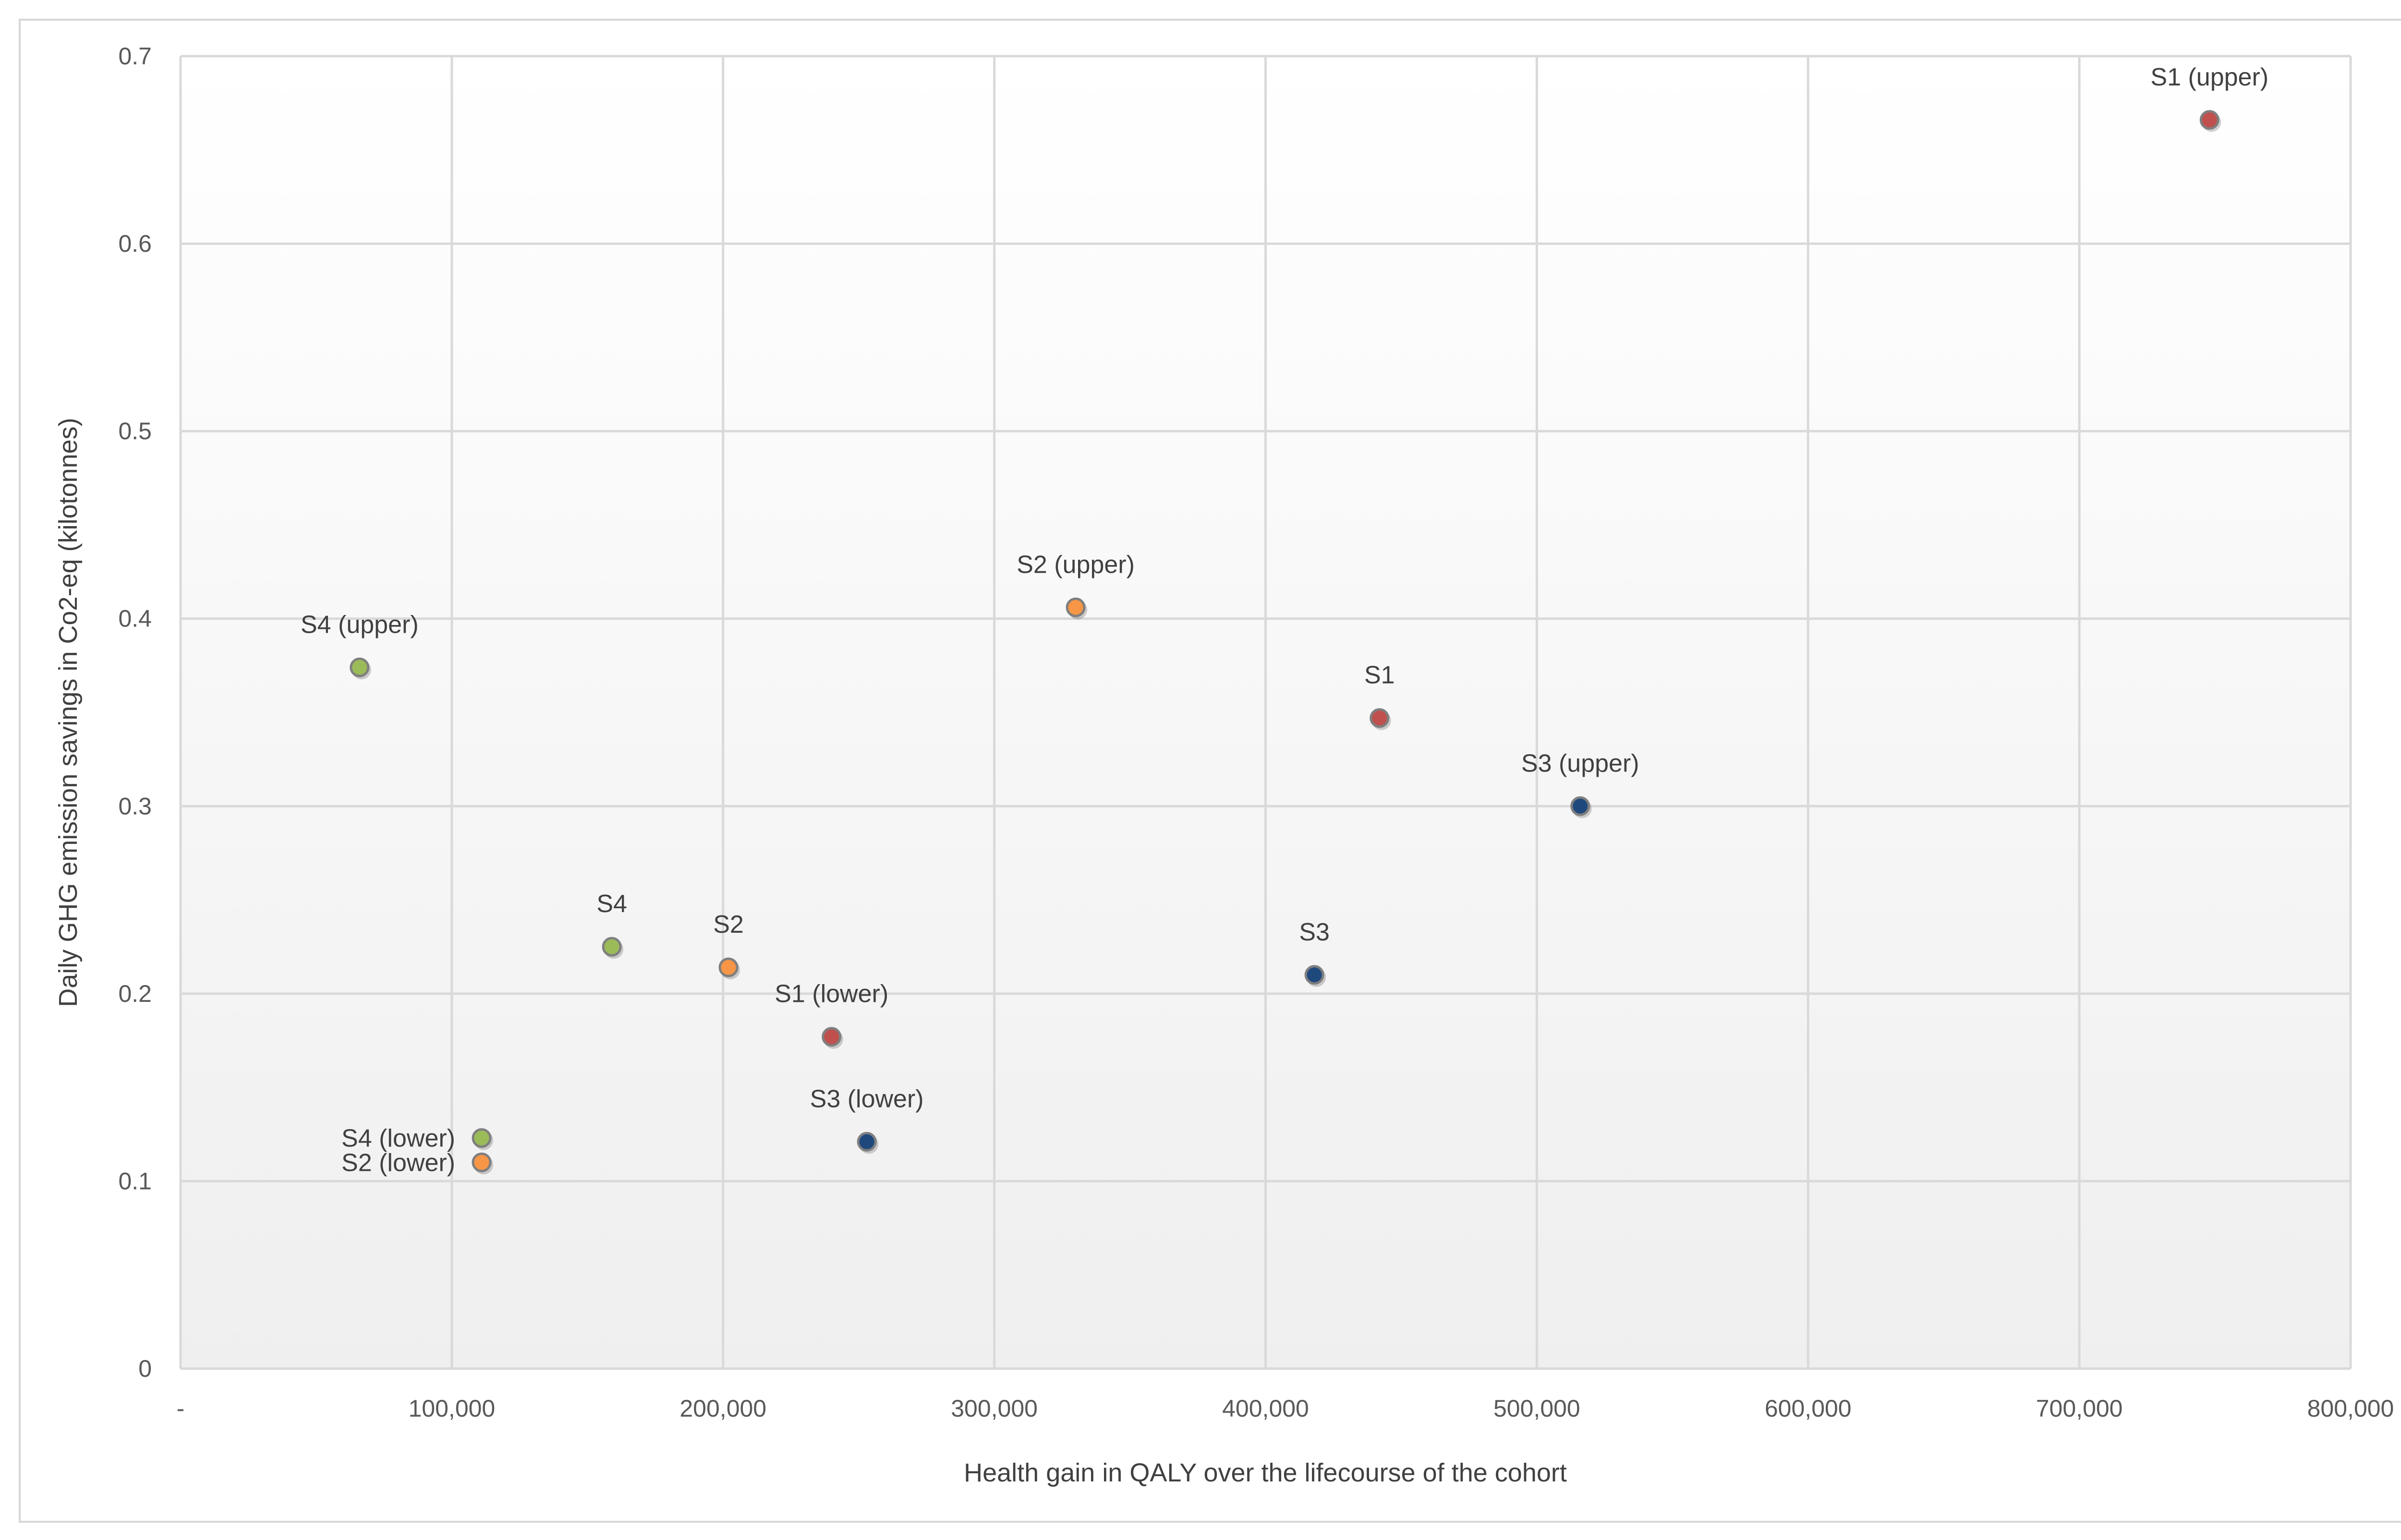  Describe the element at coordinates (612, 904) in the screenshot. I see `data-label: S4` at that location.